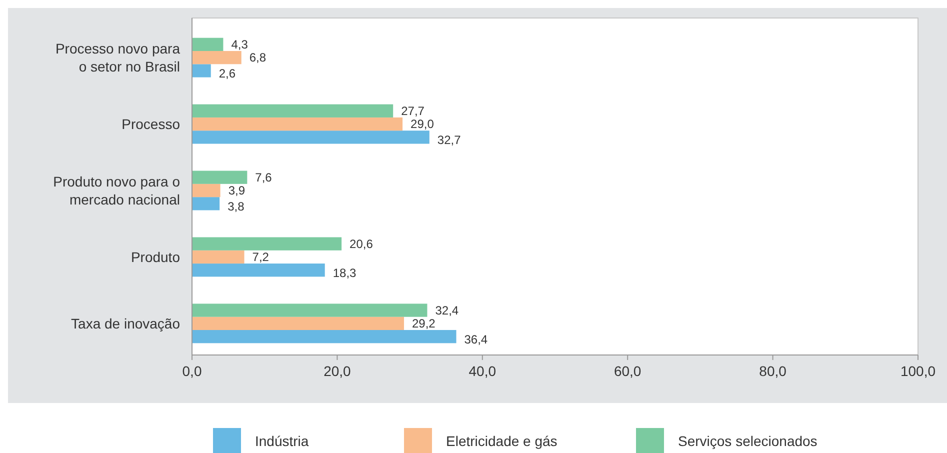 The image size is (947, 453). Describe the element at coordinates (227, 73) in the screenshot. I see `data-label: 2,6` at that location.